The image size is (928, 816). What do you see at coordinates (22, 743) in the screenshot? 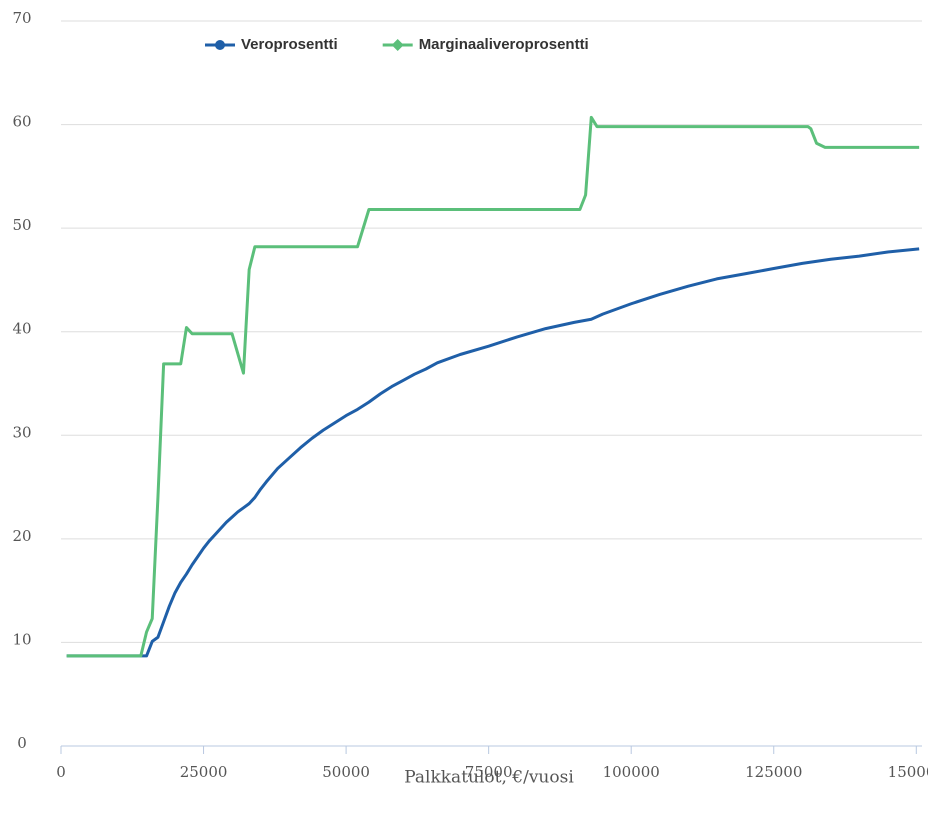
I see `y-tick-label: 0` at bounding box center [22, 743].